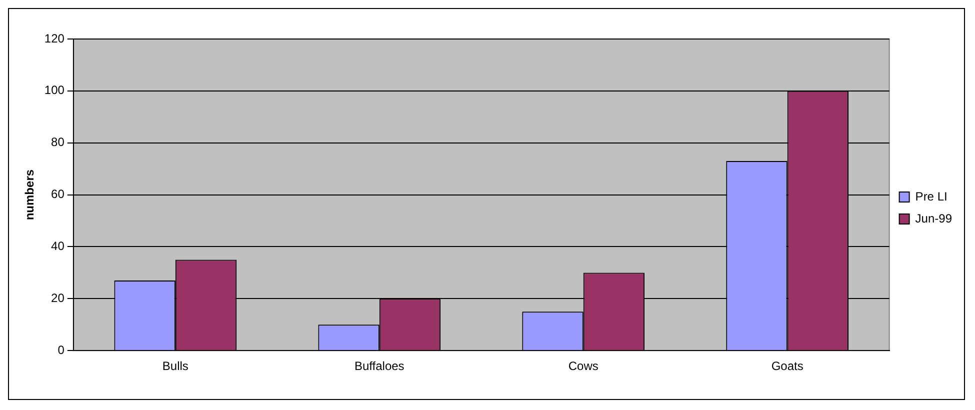 Image resolution: width=975 pixels, height=410 pixels. Describe the element at coordinates (931, 196) in the screenshot. I see `legend-label: Pre LI` at that location.